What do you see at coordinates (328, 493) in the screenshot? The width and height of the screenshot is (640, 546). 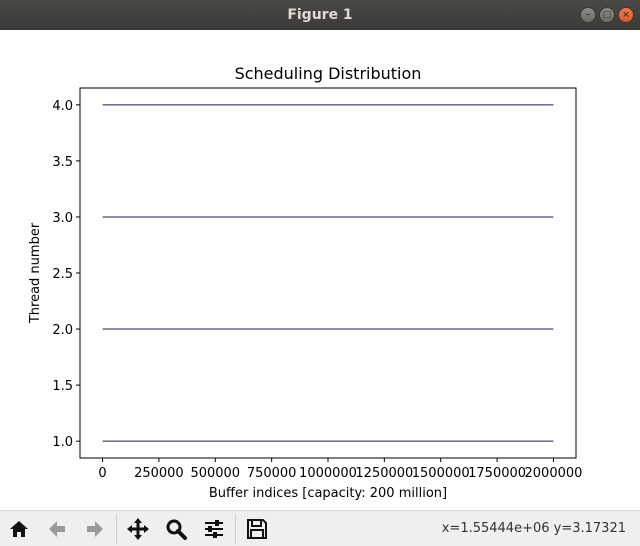 I see `x-axis-label: Buffer indices [capacity: 200 million]` at bounding box center [328, 493].